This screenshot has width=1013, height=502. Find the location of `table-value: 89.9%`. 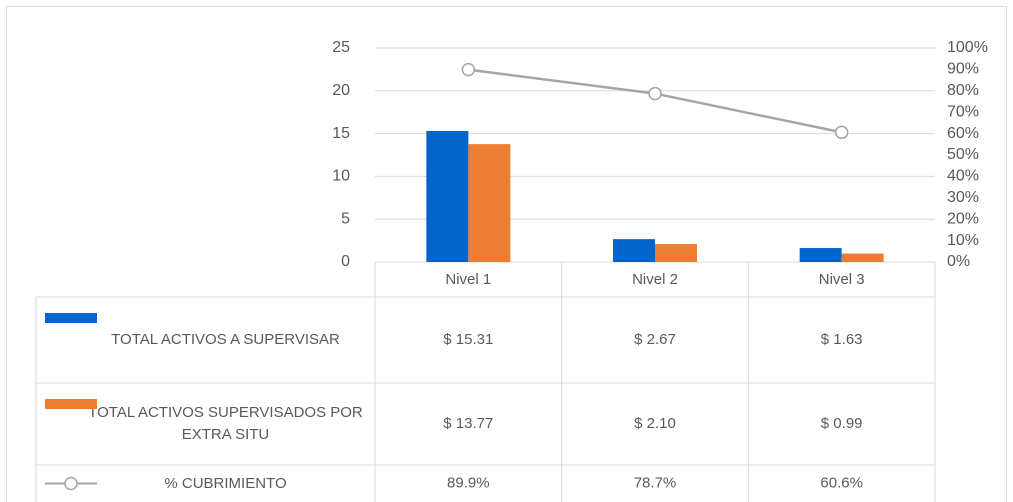

table-value: 89.9% is located at coordinates (468, 482).